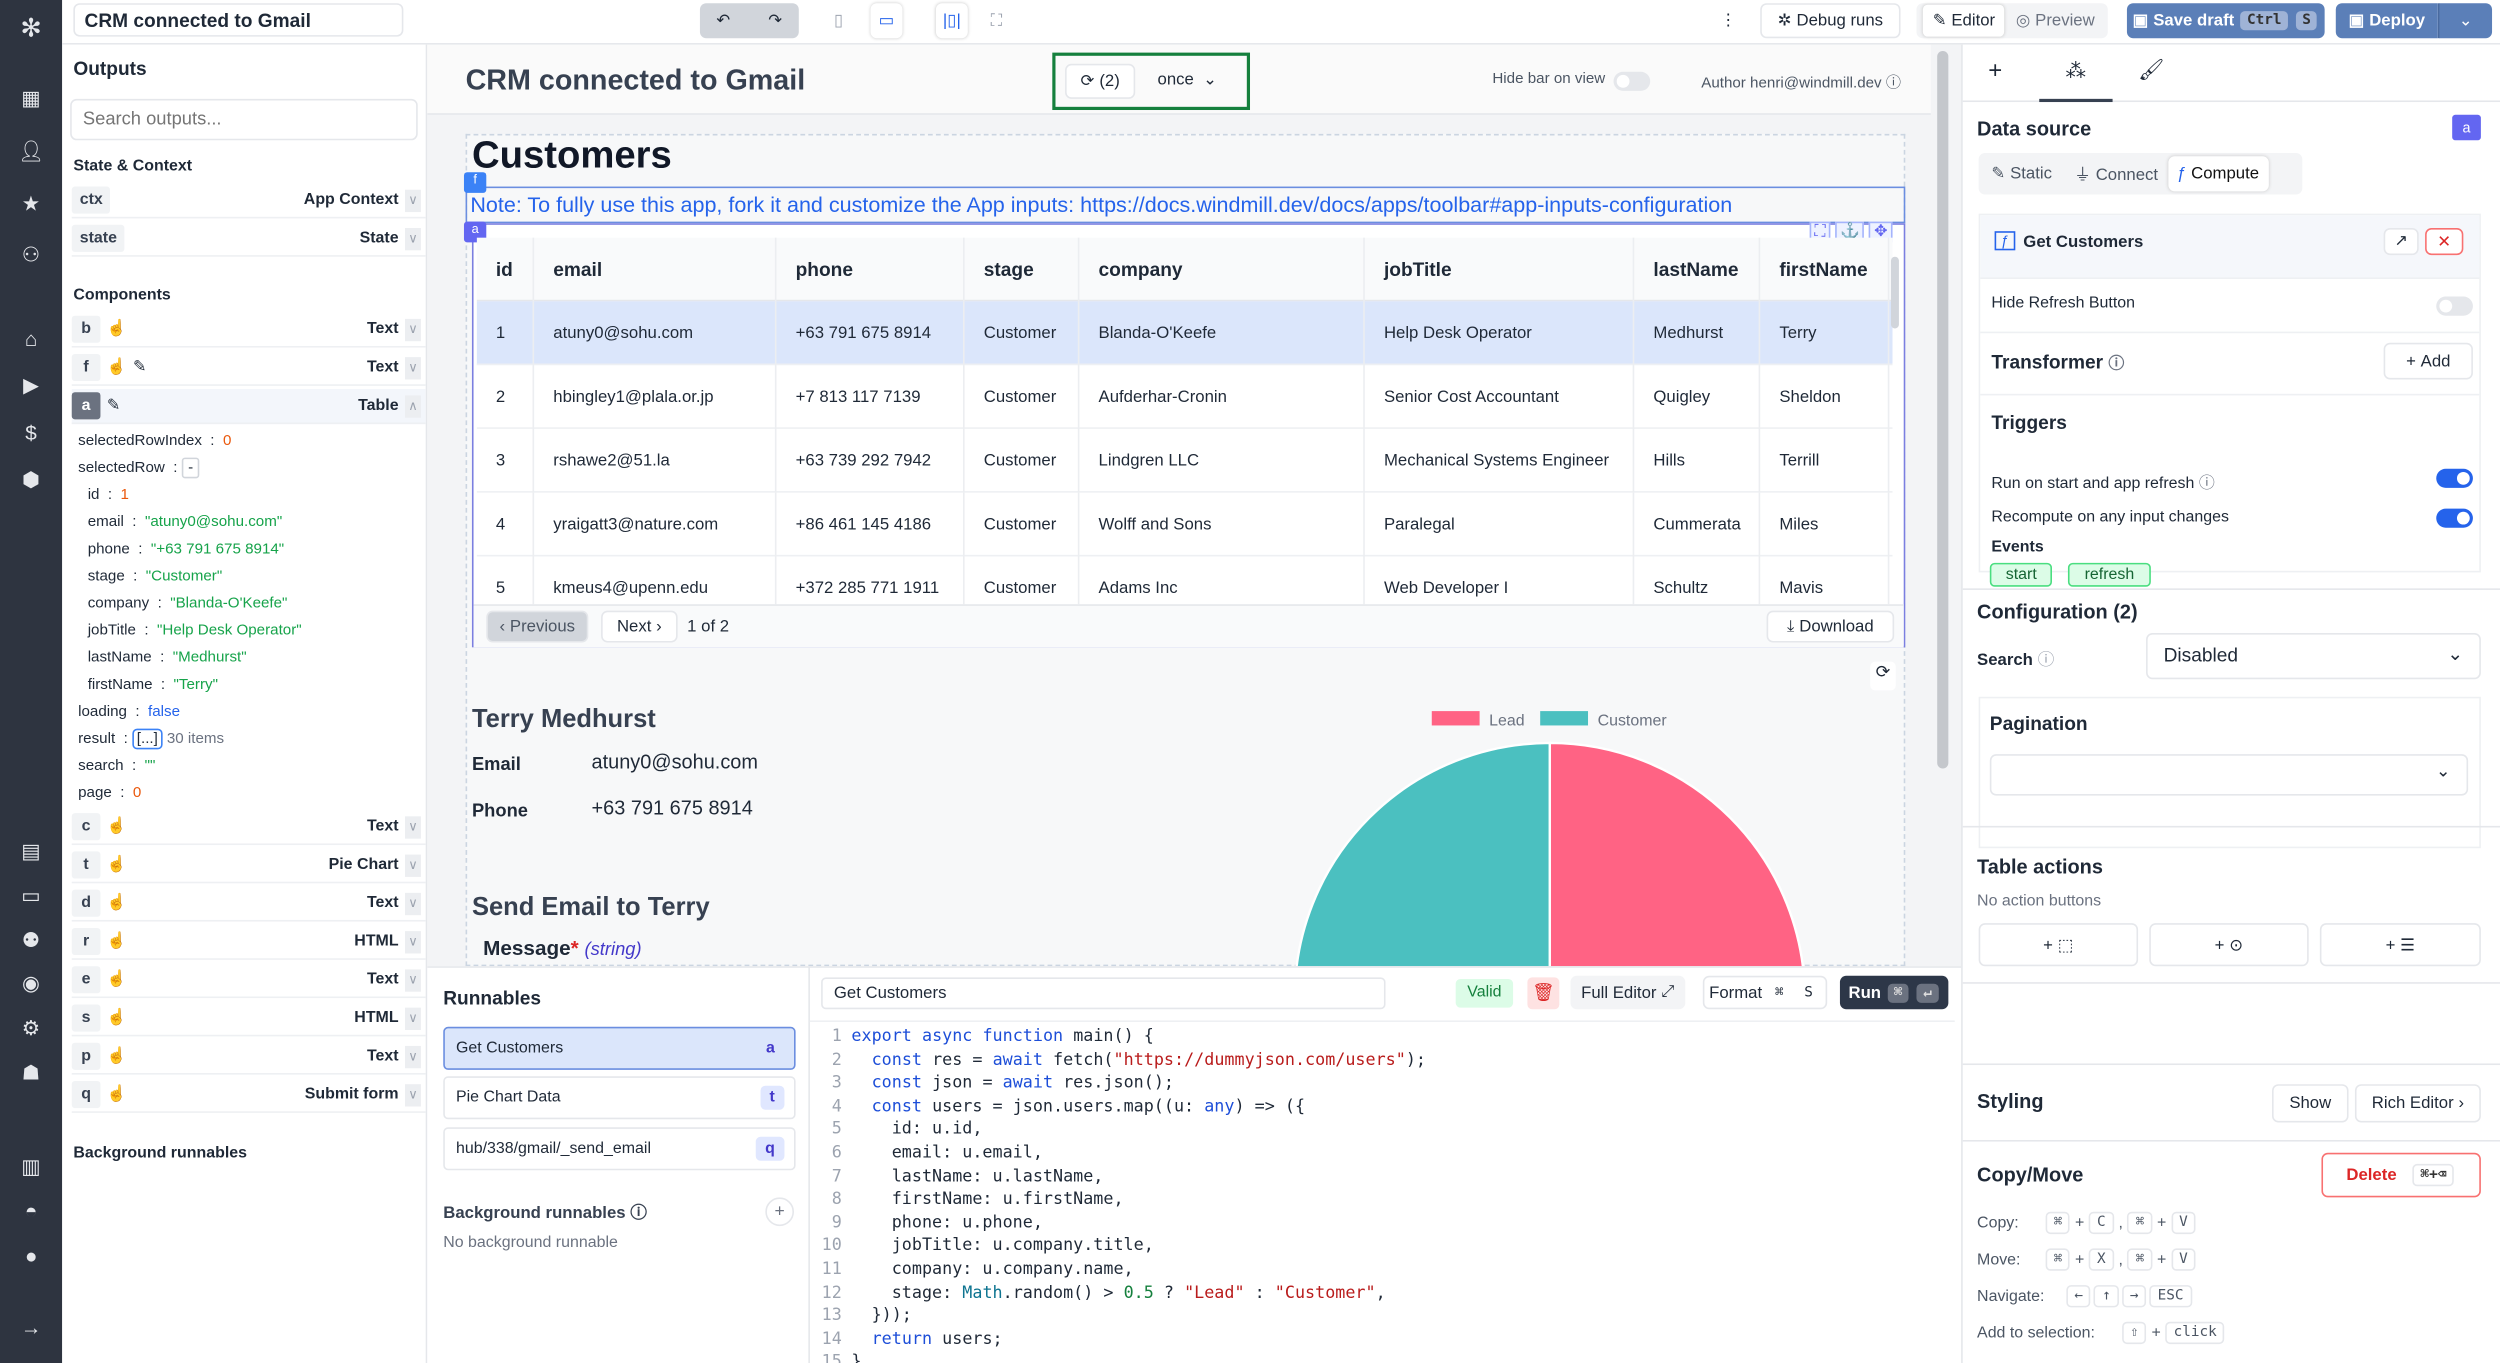  Describe the element at coordinates (412, 405) in the screenshot. I see `chevron-up-icon: ∧` at that location.